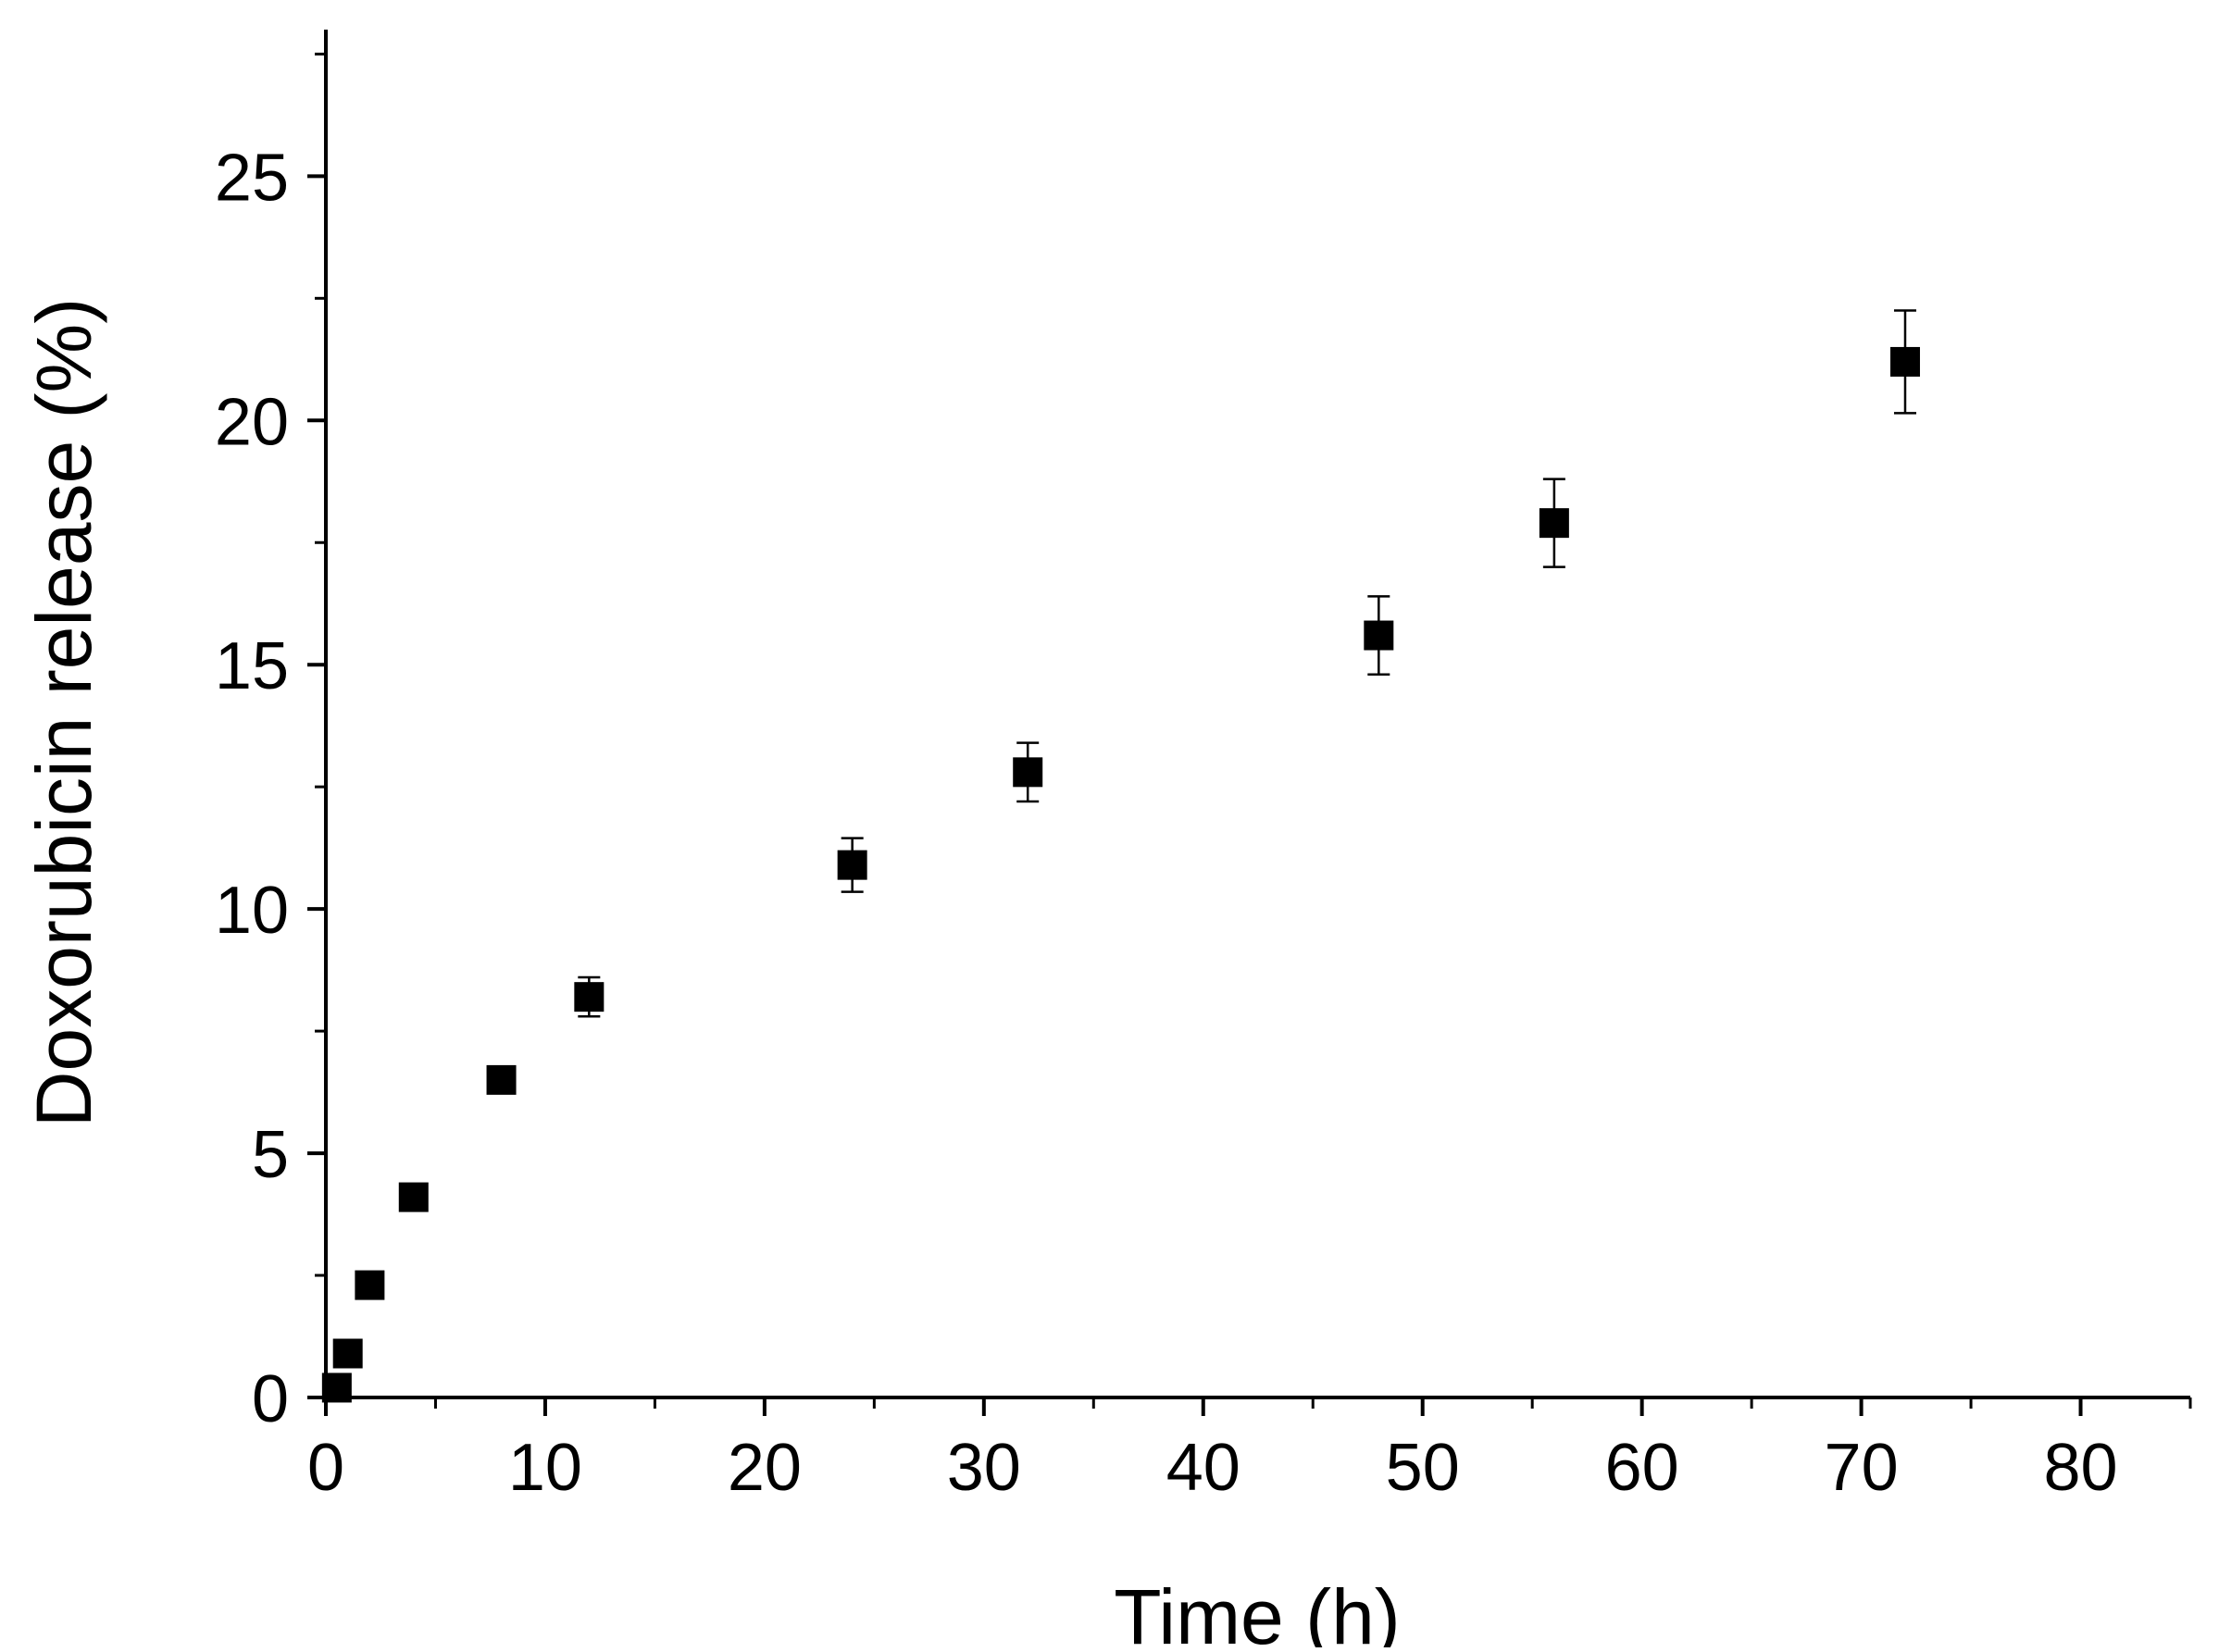 This screenshot has height=1652, width=2219. I want to click on y-tick-label: 10, so click(252, 911).